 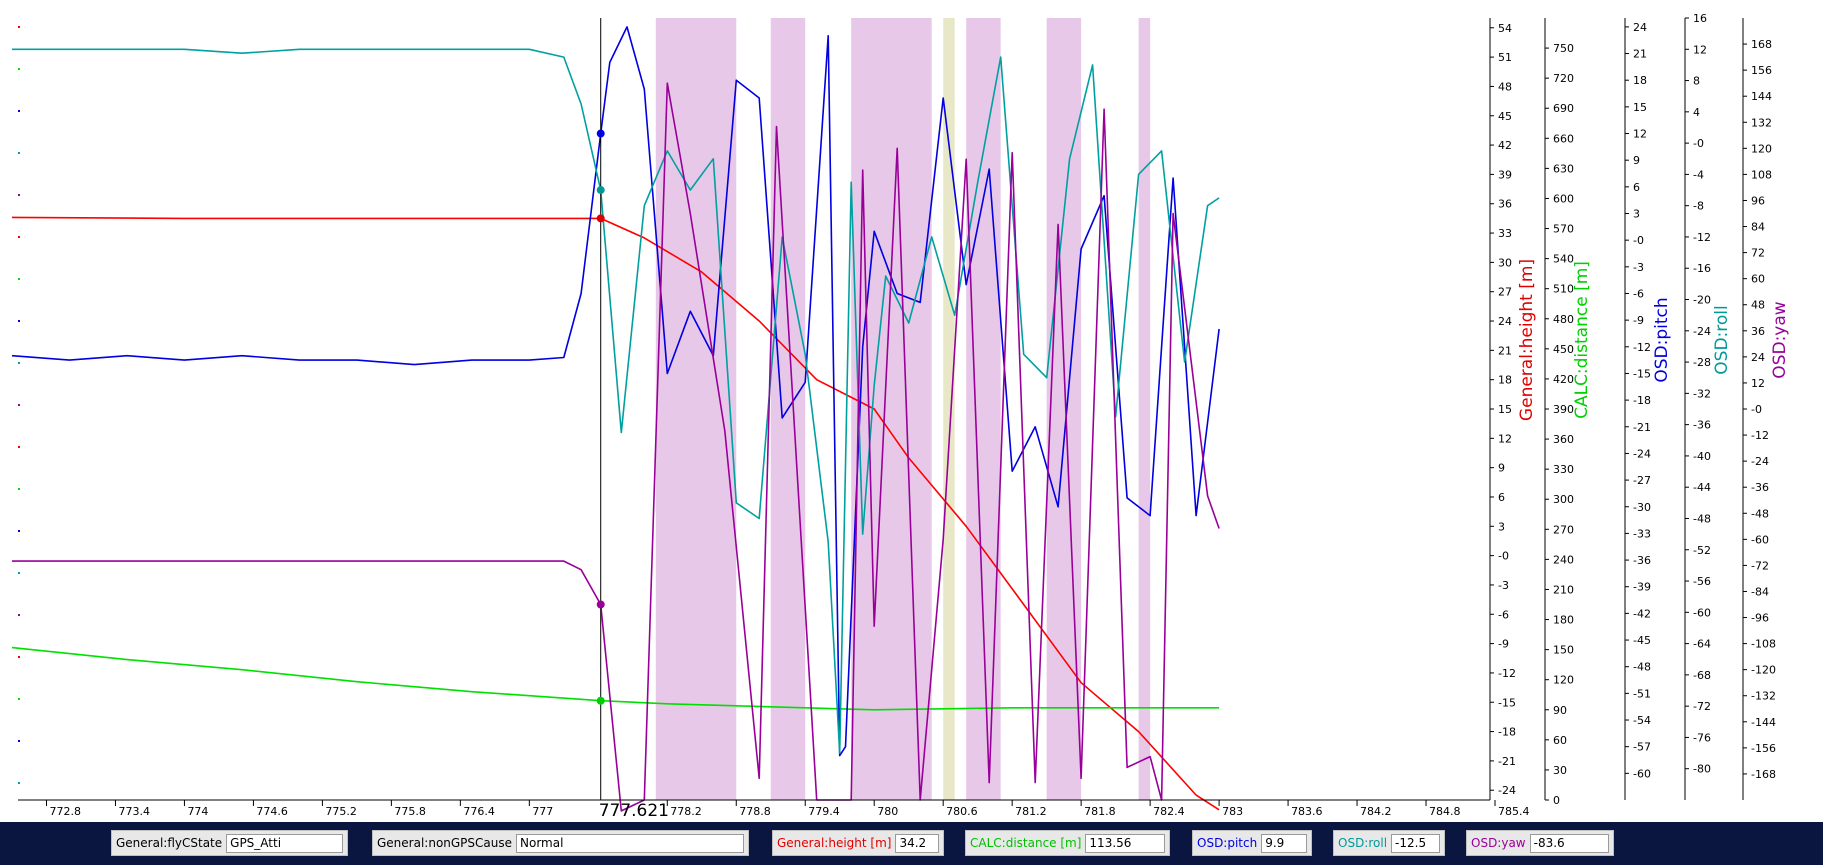 I want to click on y-tick-label: 96, so click(x=1758, y=200).